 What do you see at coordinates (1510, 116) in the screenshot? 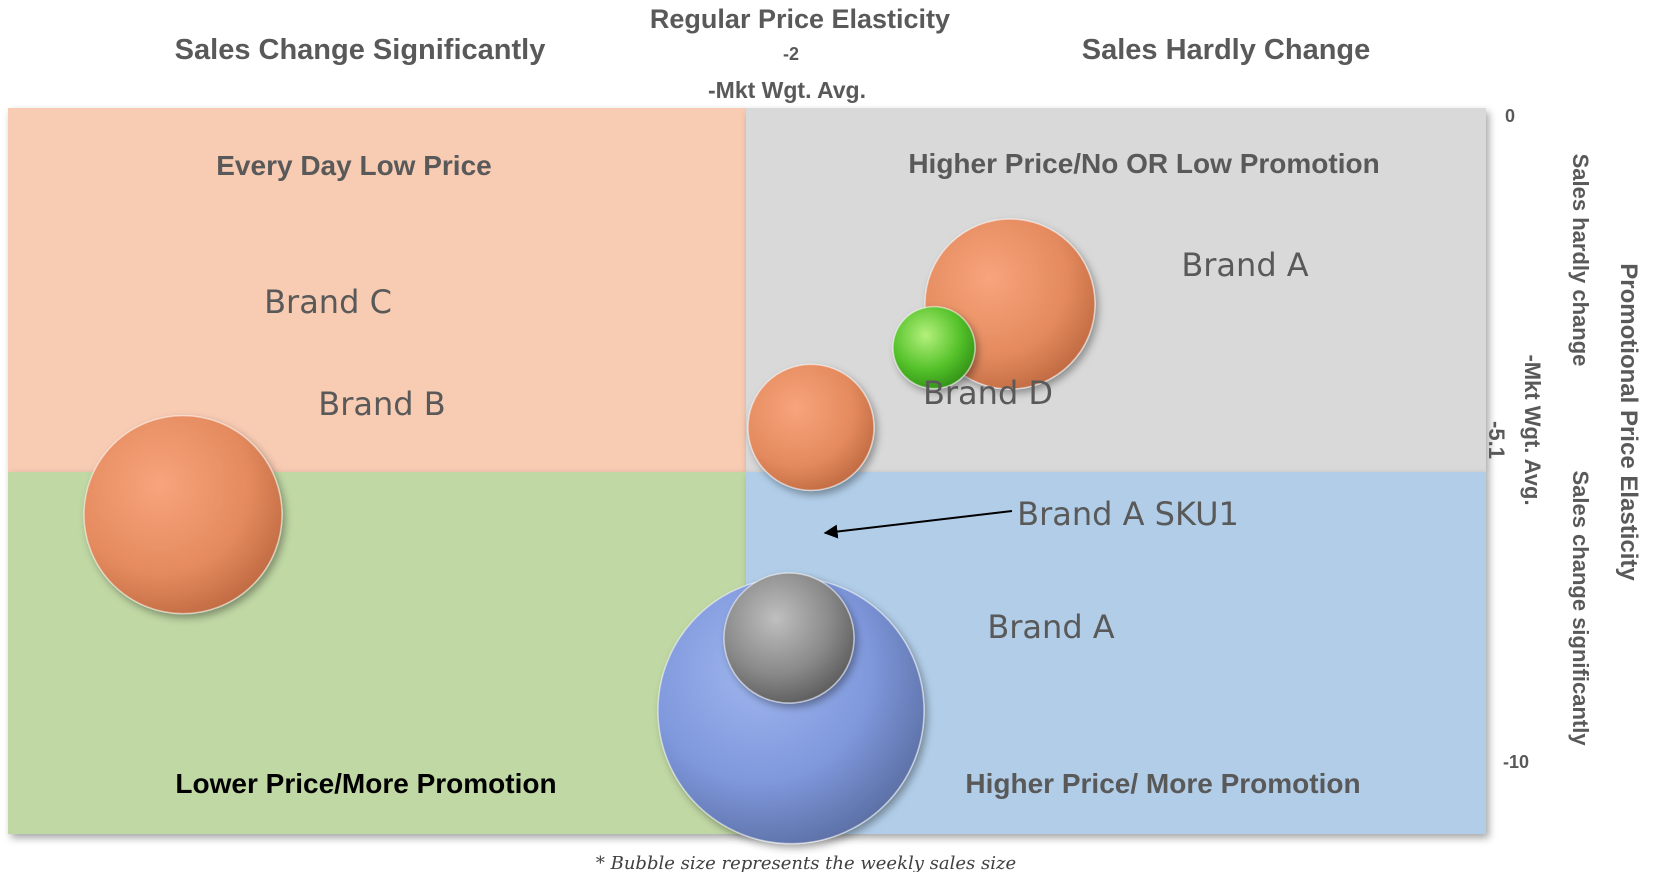
I see `y-tick-0: 0` at bounding box center [1510, 116].